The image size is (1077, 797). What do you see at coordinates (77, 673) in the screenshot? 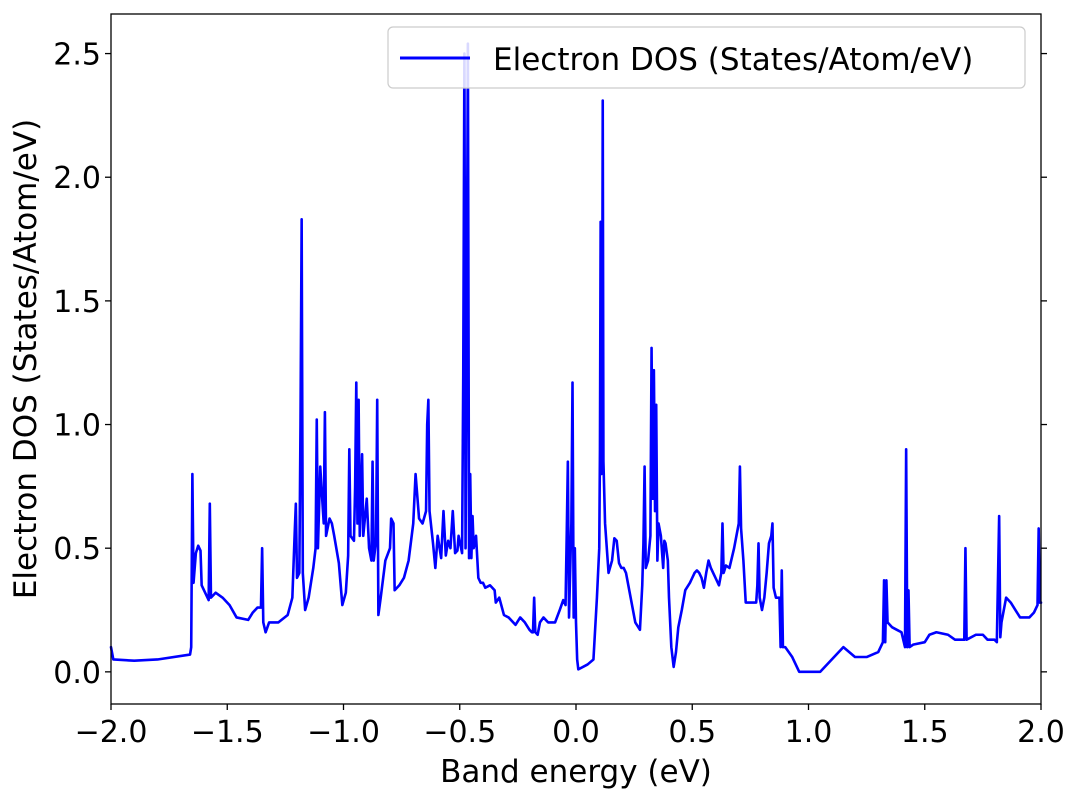
I see `y-tick-label: 0.0` at bounding box center [77, 673].